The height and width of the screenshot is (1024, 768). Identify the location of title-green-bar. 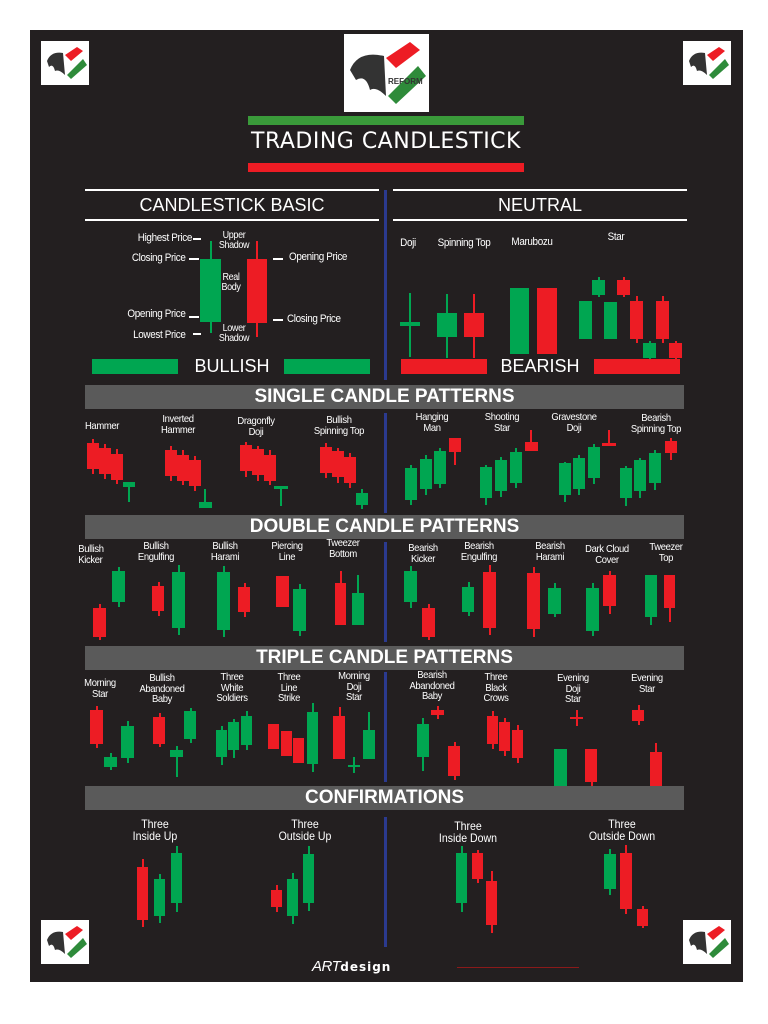
(386, 120).